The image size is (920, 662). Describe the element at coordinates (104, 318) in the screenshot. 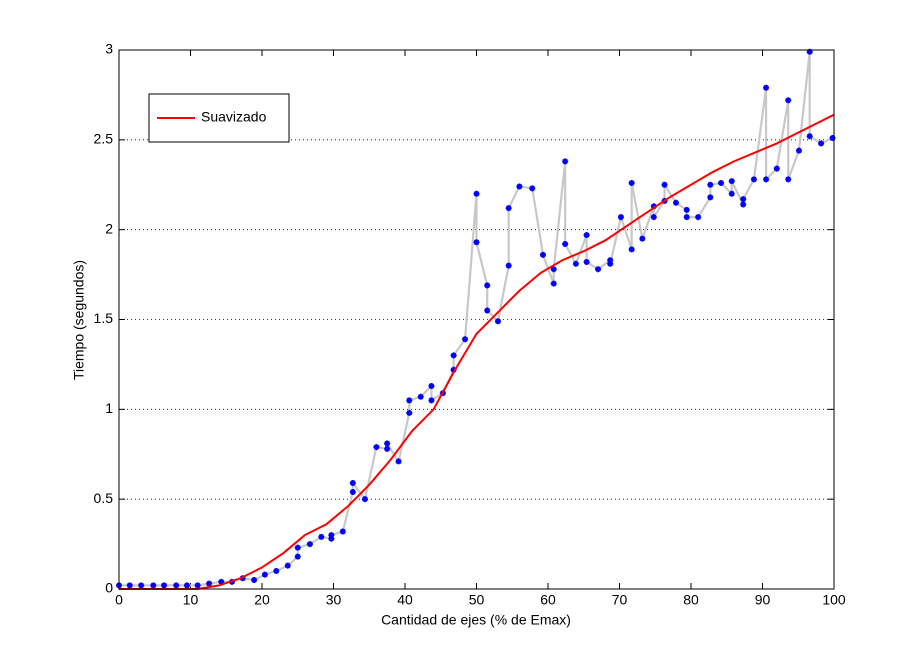

I see `y-tick-label: 1.5` at that location.